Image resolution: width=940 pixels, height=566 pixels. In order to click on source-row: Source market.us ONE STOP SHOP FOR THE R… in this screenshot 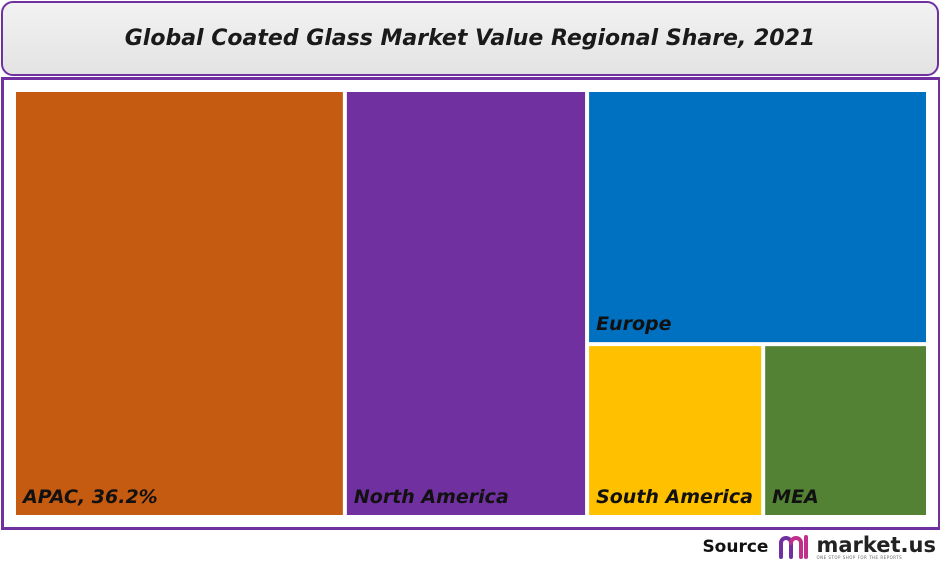, I will do `click(819, 547)`.